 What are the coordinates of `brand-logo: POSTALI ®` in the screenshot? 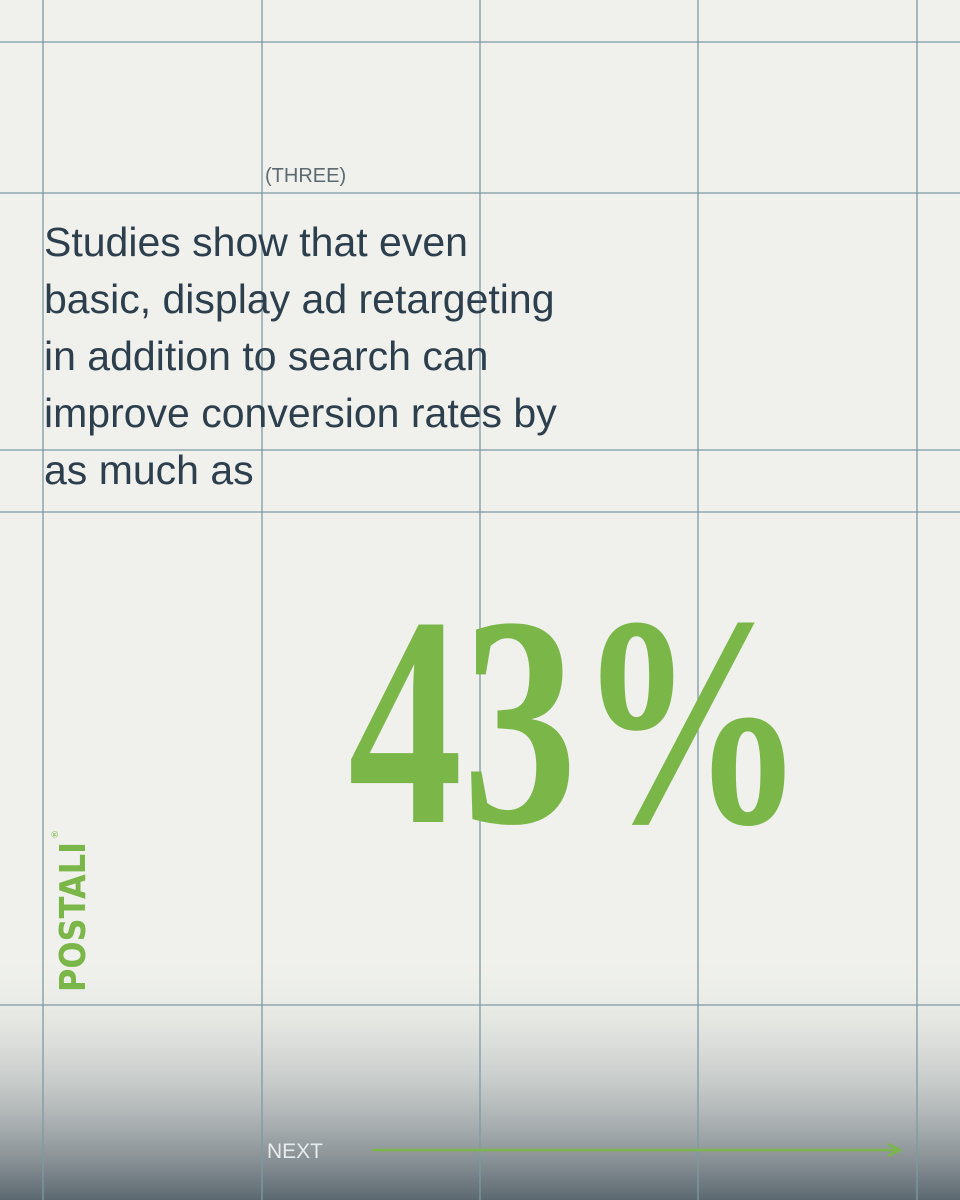 It's located at (72, 911).